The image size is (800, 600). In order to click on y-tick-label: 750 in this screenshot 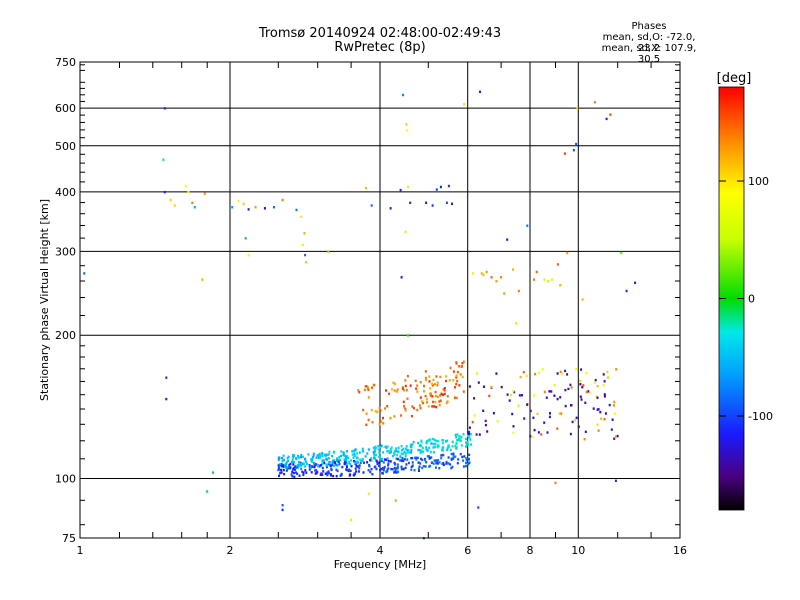, I will do `click(65, 62)`.